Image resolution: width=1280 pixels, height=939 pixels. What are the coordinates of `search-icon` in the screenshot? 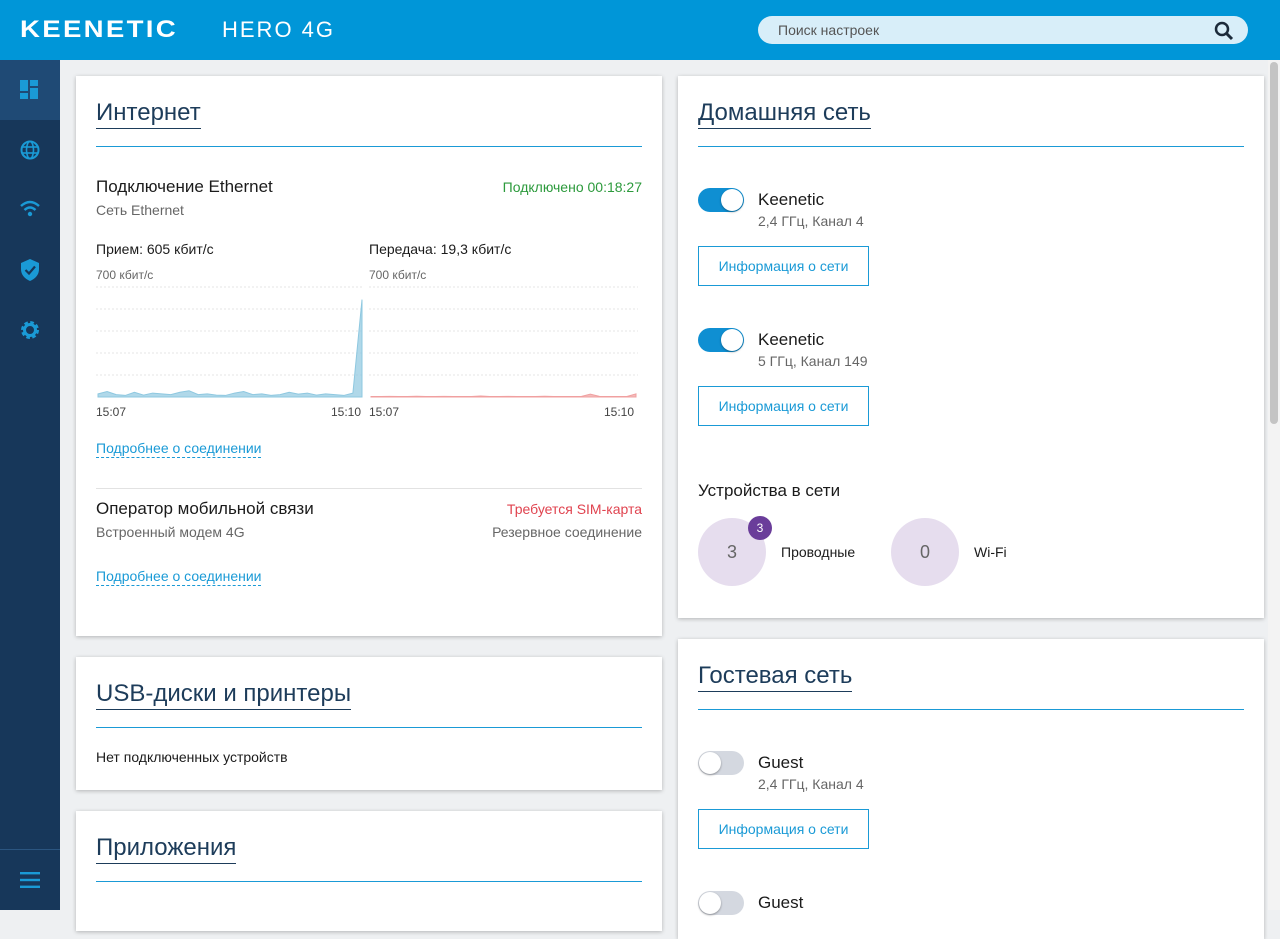 It's located at (1224, 31).